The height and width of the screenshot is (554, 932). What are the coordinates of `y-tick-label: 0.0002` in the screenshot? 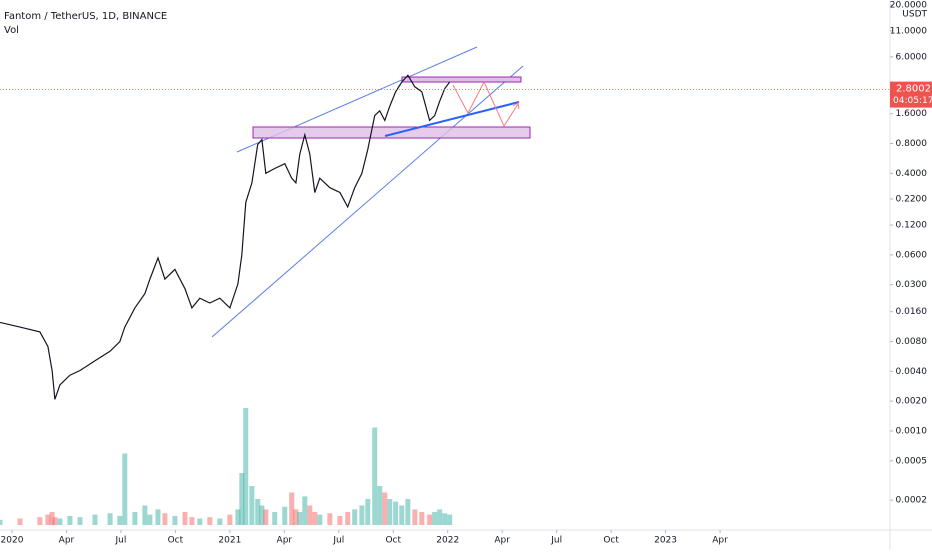 It's located at (912, 501).